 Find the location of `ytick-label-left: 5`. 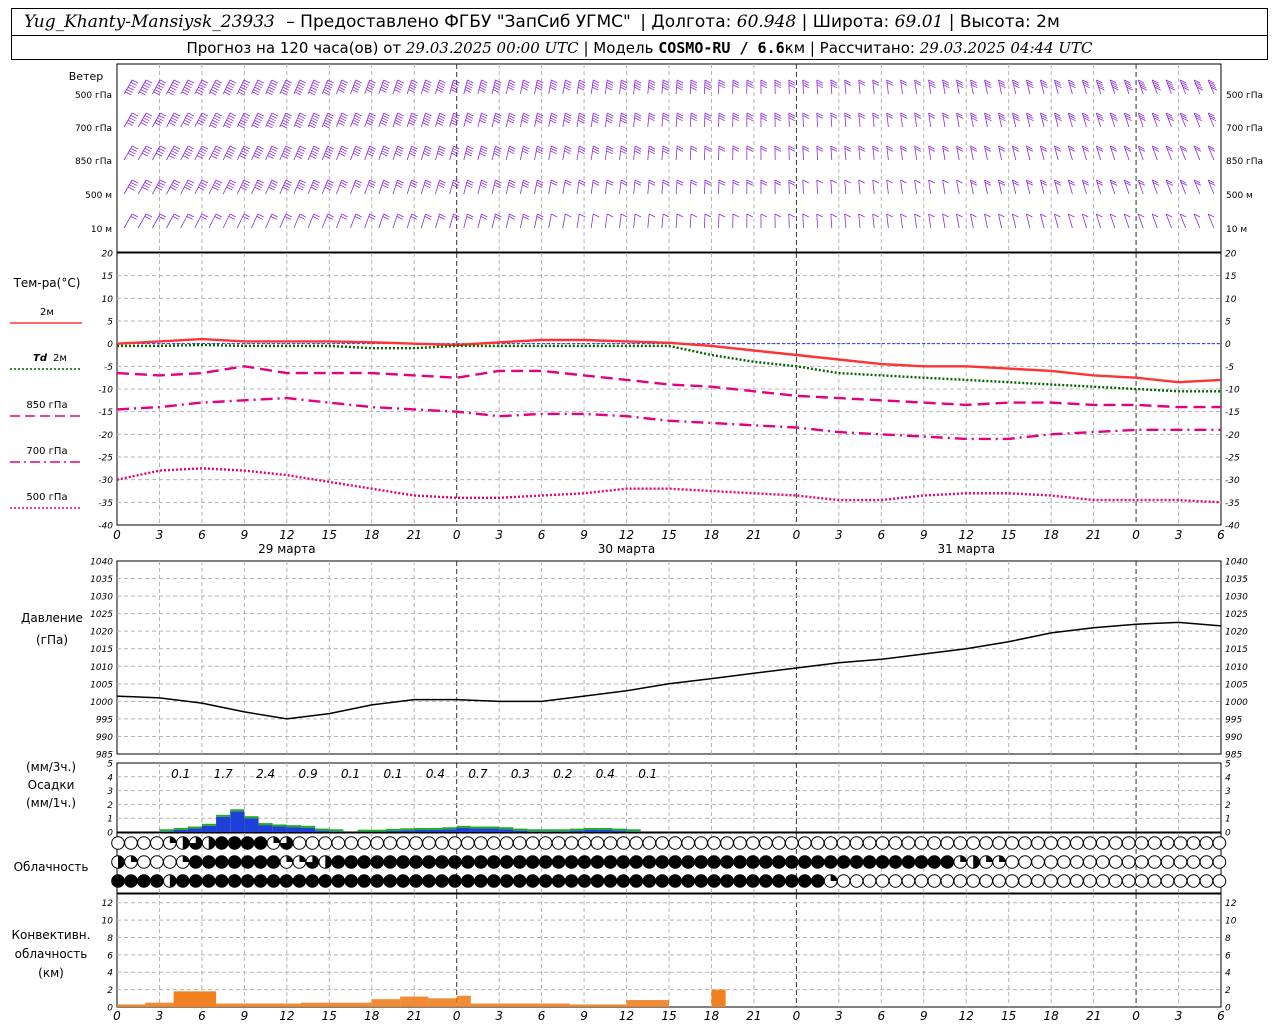

ytick-label-left: 5 is located at coordinates (110, 323).